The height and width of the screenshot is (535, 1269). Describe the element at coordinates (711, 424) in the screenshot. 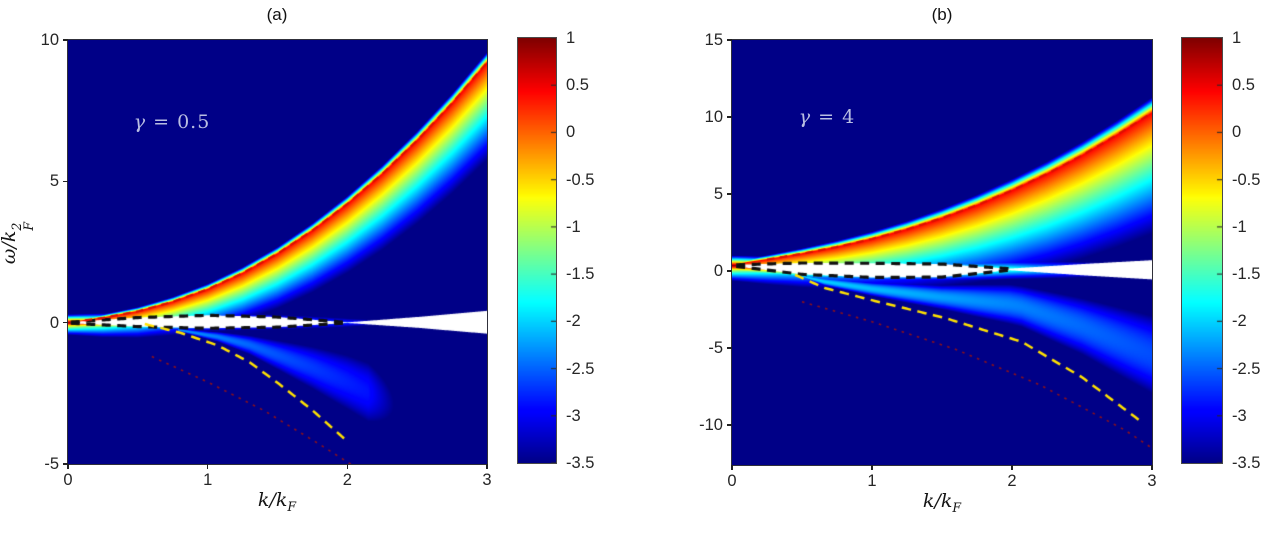

I see `y-tick-label: -10` at that location.